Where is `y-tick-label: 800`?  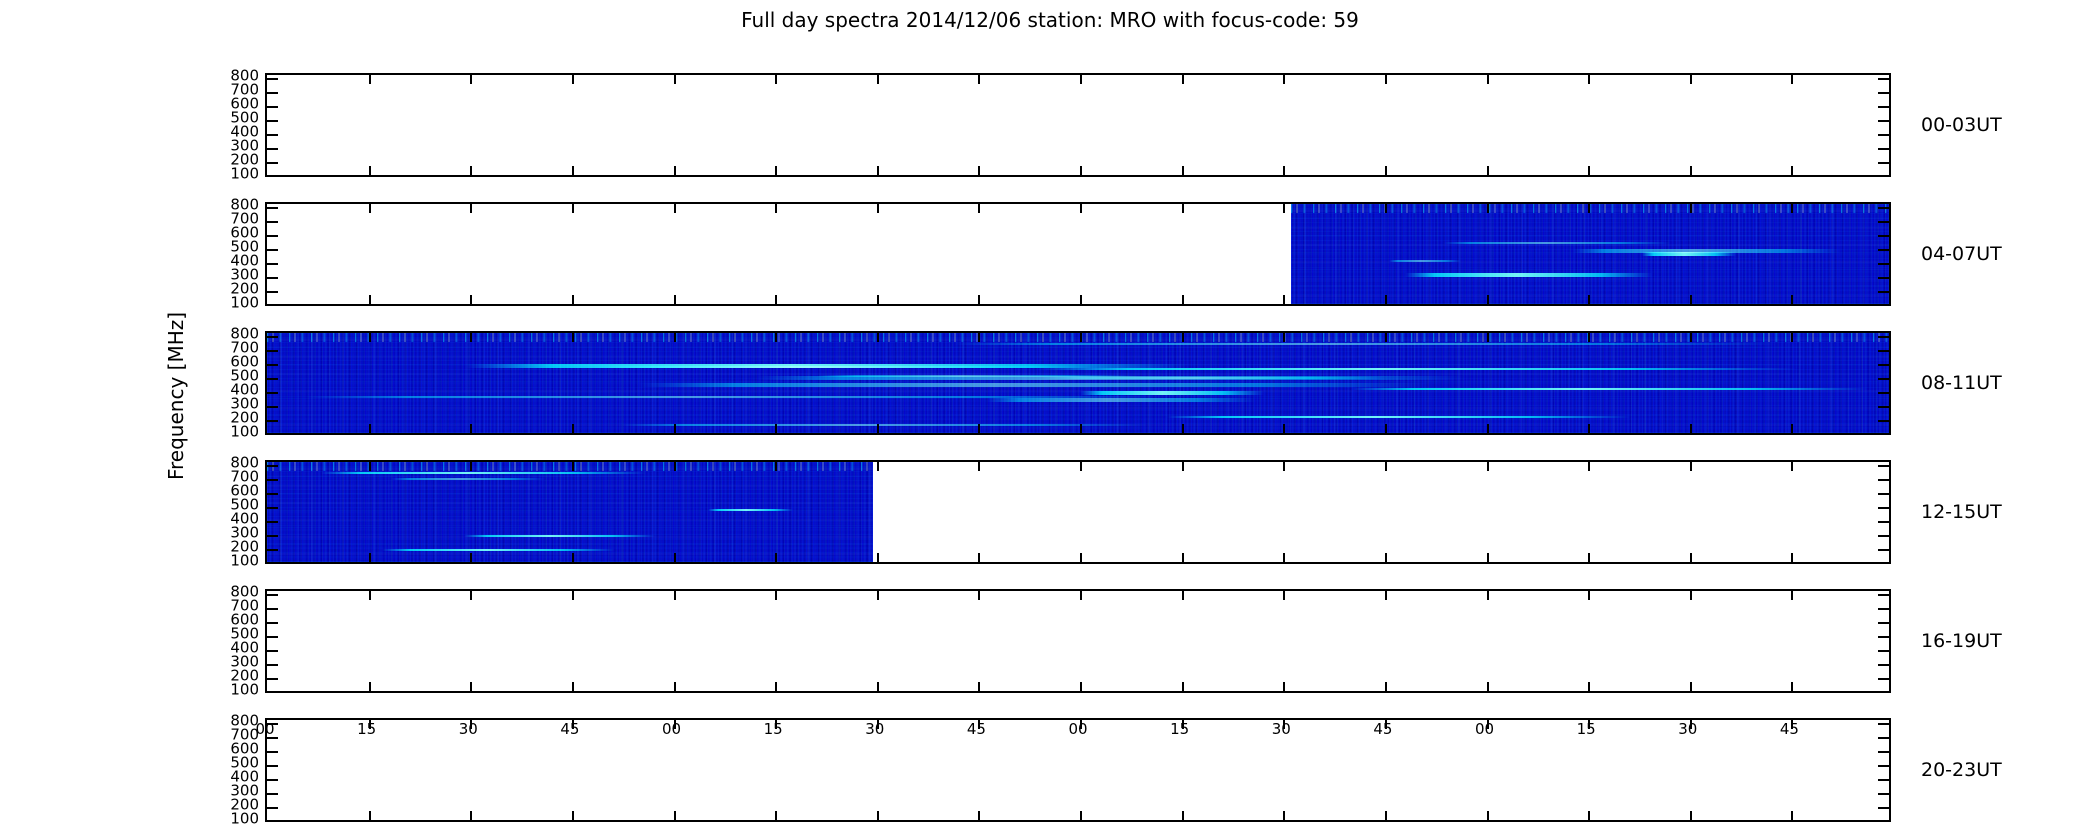
y-tick-label: 800 is located at coordinates (244, 591).